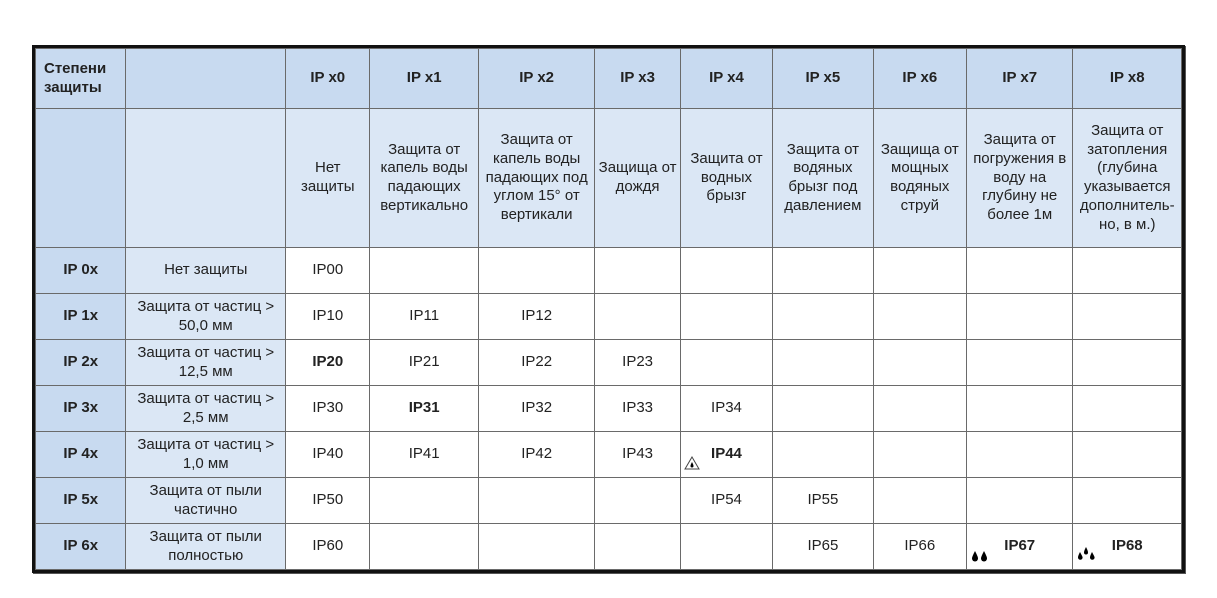  Describe the element at coordinates (980, 557) in the screenshot. I see `two-drops-icon` at that location.